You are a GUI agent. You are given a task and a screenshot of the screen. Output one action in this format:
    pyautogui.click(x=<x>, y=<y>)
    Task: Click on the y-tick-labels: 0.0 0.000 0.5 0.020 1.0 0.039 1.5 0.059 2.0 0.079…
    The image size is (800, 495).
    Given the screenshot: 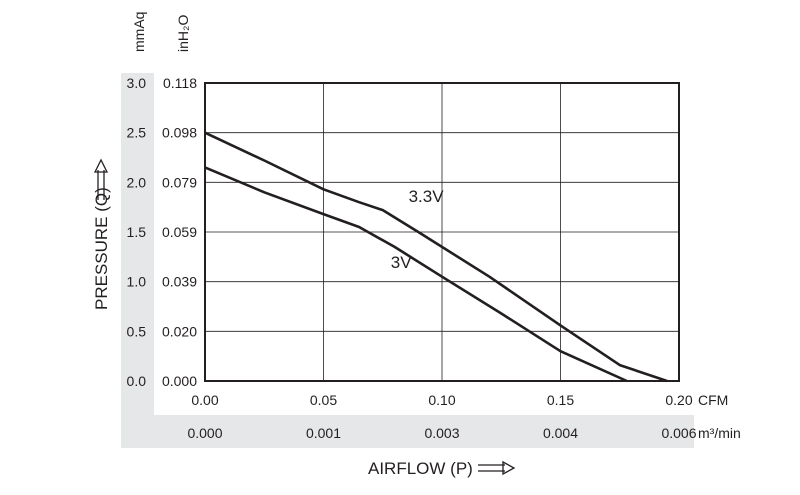 What is the action you would take?
    pyautogui.click(x=162, y=232)
    